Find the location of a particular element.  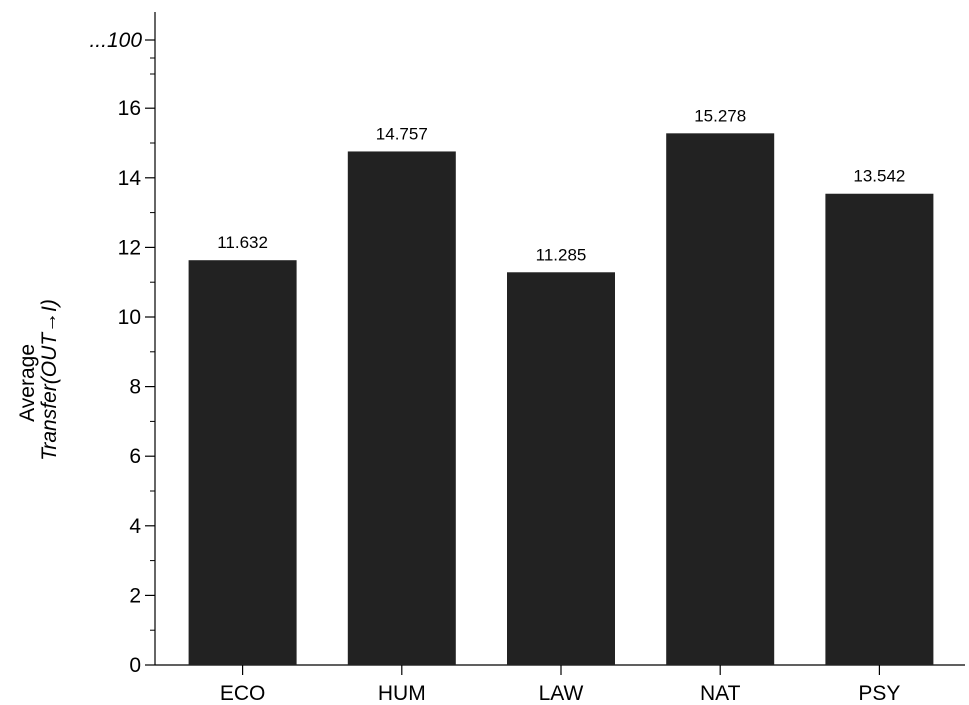

y-tick-label: 12 is located at coordinates (129, 247).